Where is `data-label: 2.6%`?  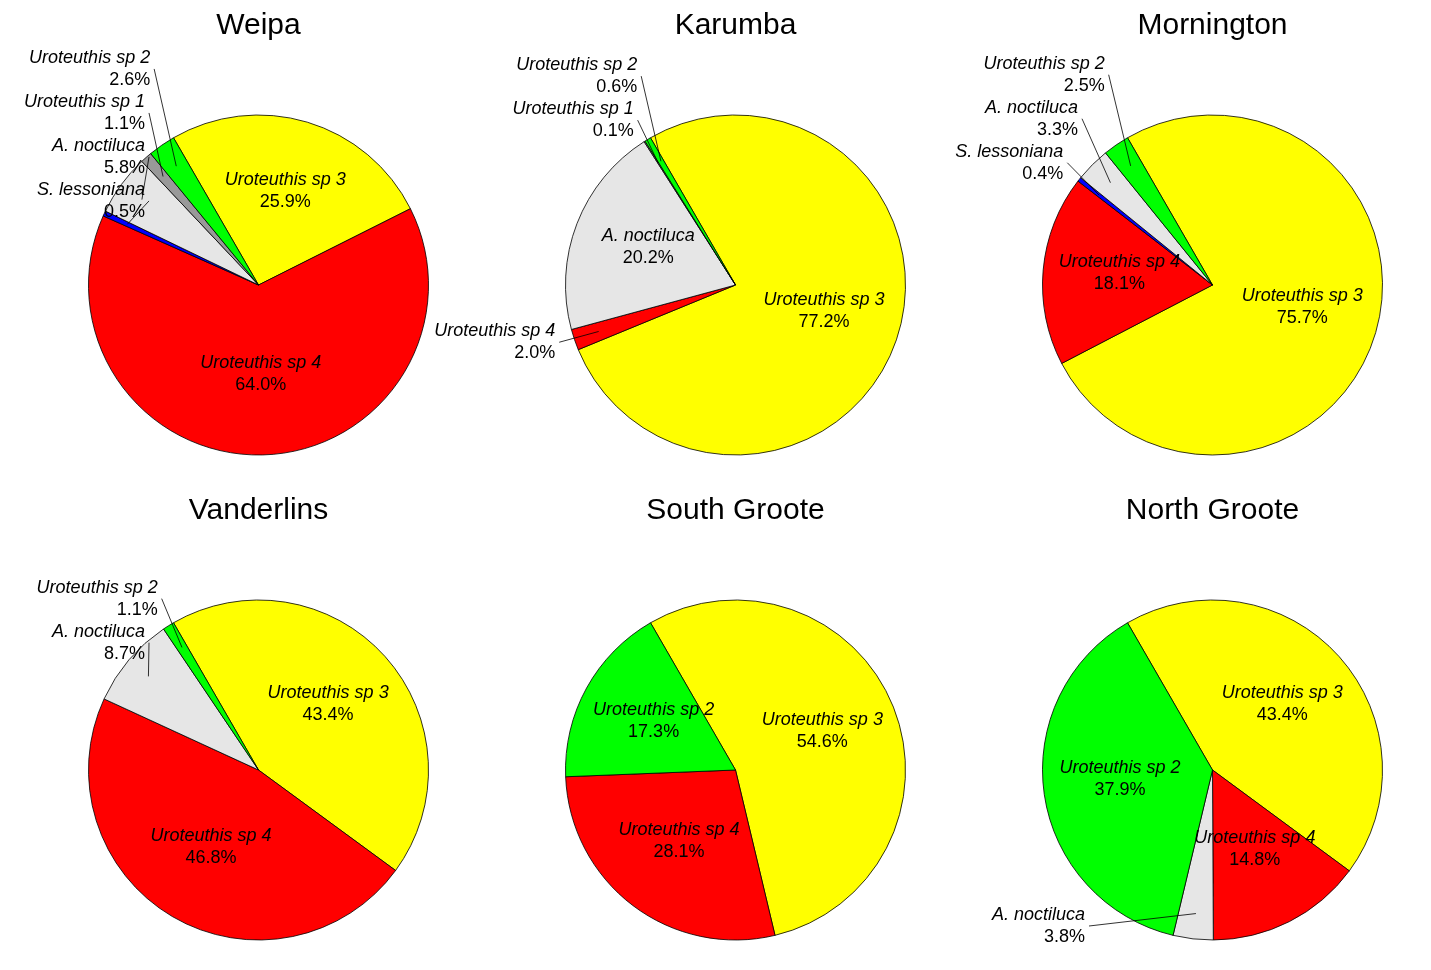 data-label: 2.6% is located at coordinates (130, 78).